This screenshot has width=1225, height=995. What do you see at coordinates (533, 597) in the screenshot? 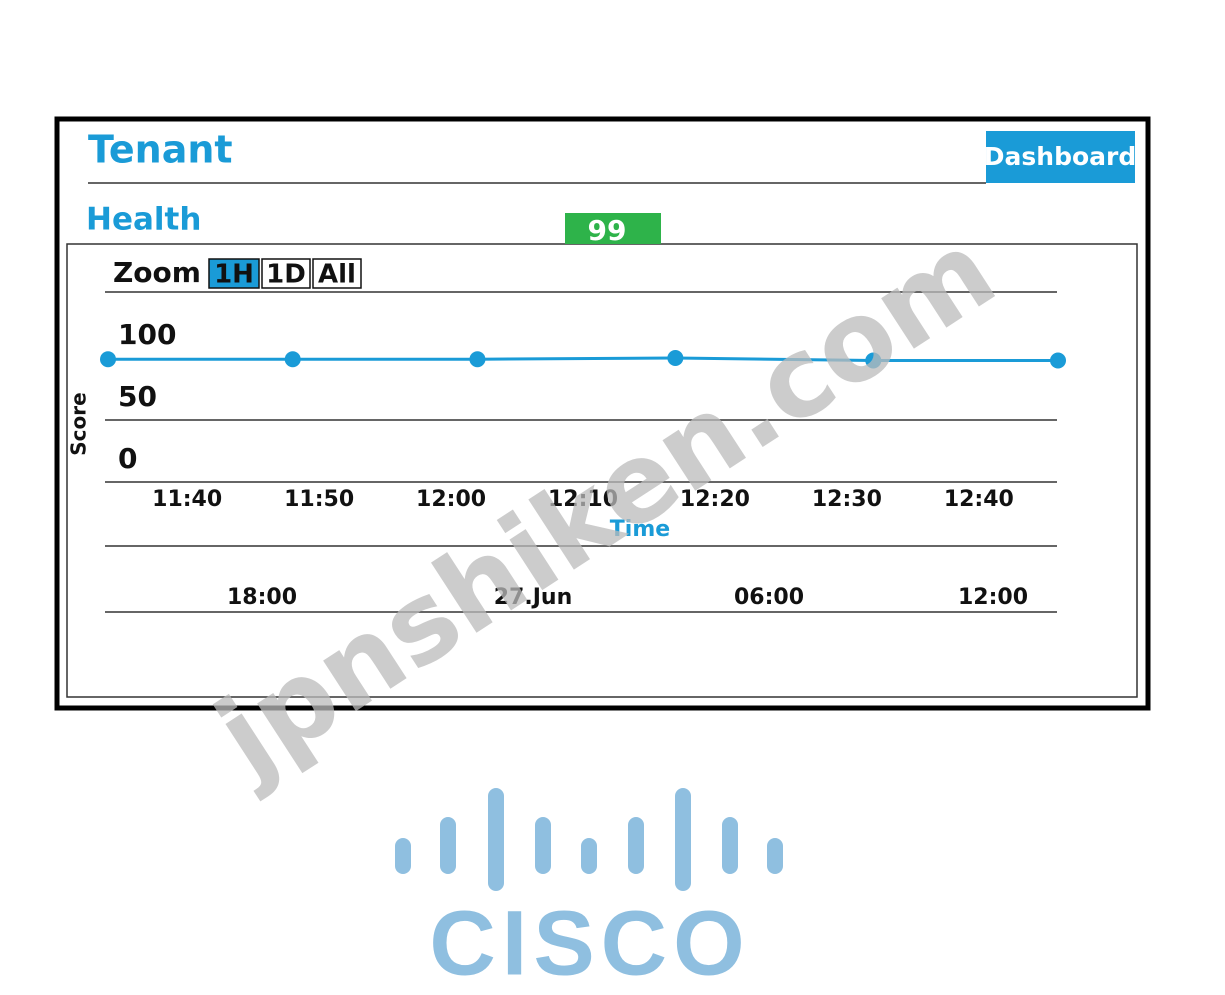
I see `overview-tick-label: 27.Jun` at bounding box center [533, 597].